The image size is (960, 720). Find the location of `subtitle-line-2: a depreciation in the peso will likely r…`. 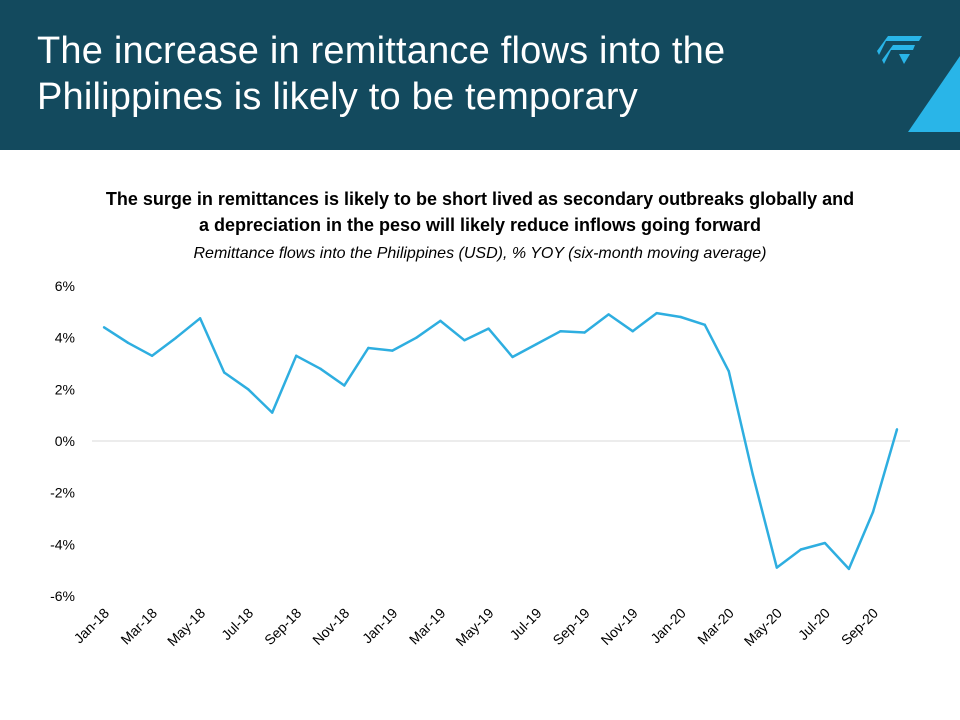

subtitle-line-2: a depreciation in the peso will likely r… is located at coordinates (480, 225).